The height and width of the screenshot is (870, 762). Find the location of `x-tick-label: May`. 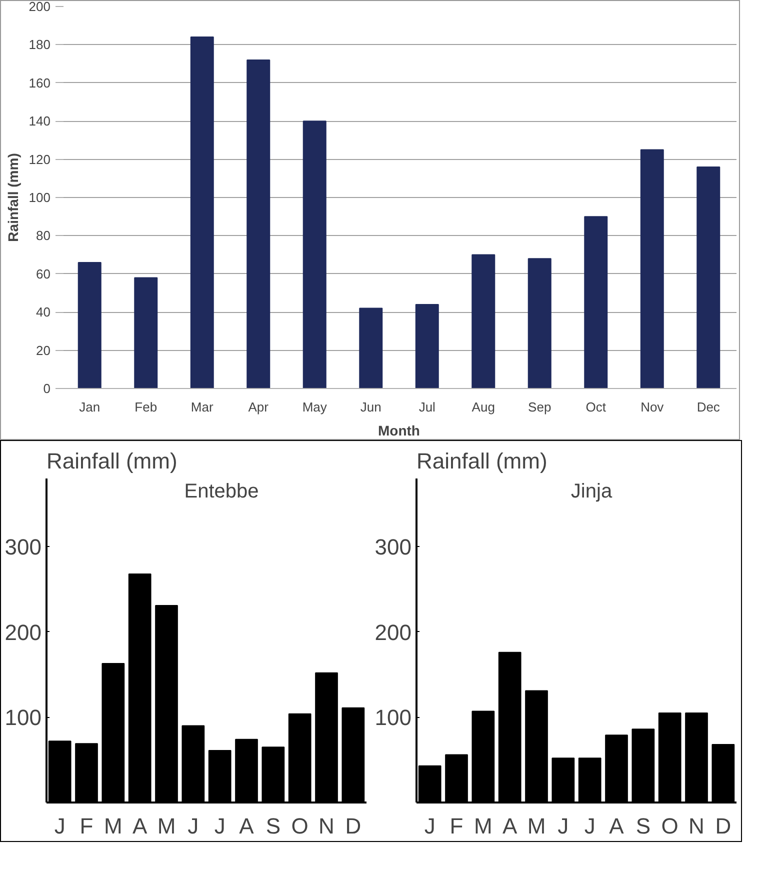

x-tick-label: May is located at coordinates (315, 407).